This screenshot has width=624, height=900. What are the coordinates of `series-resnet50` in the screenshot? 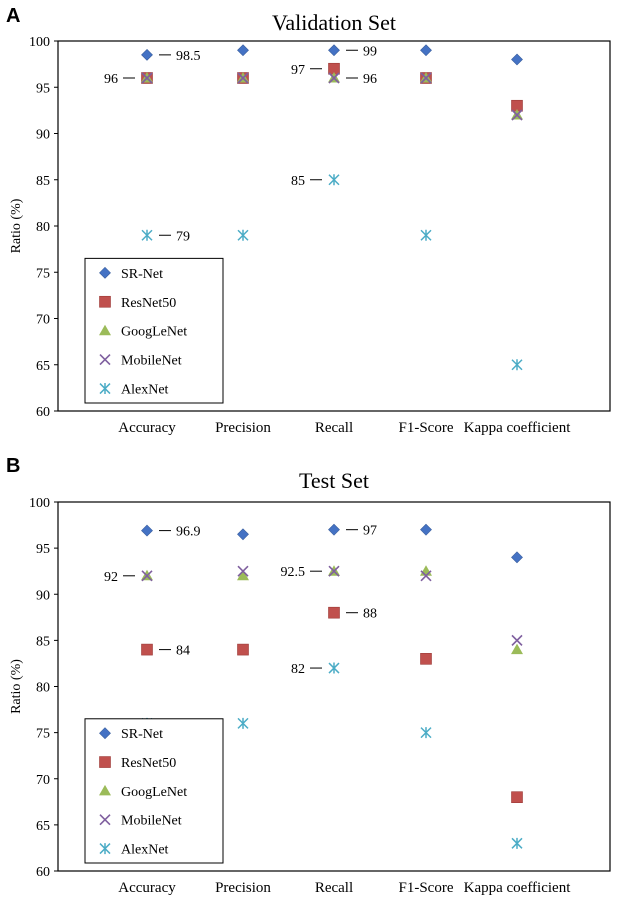 It's located at (332, 705).